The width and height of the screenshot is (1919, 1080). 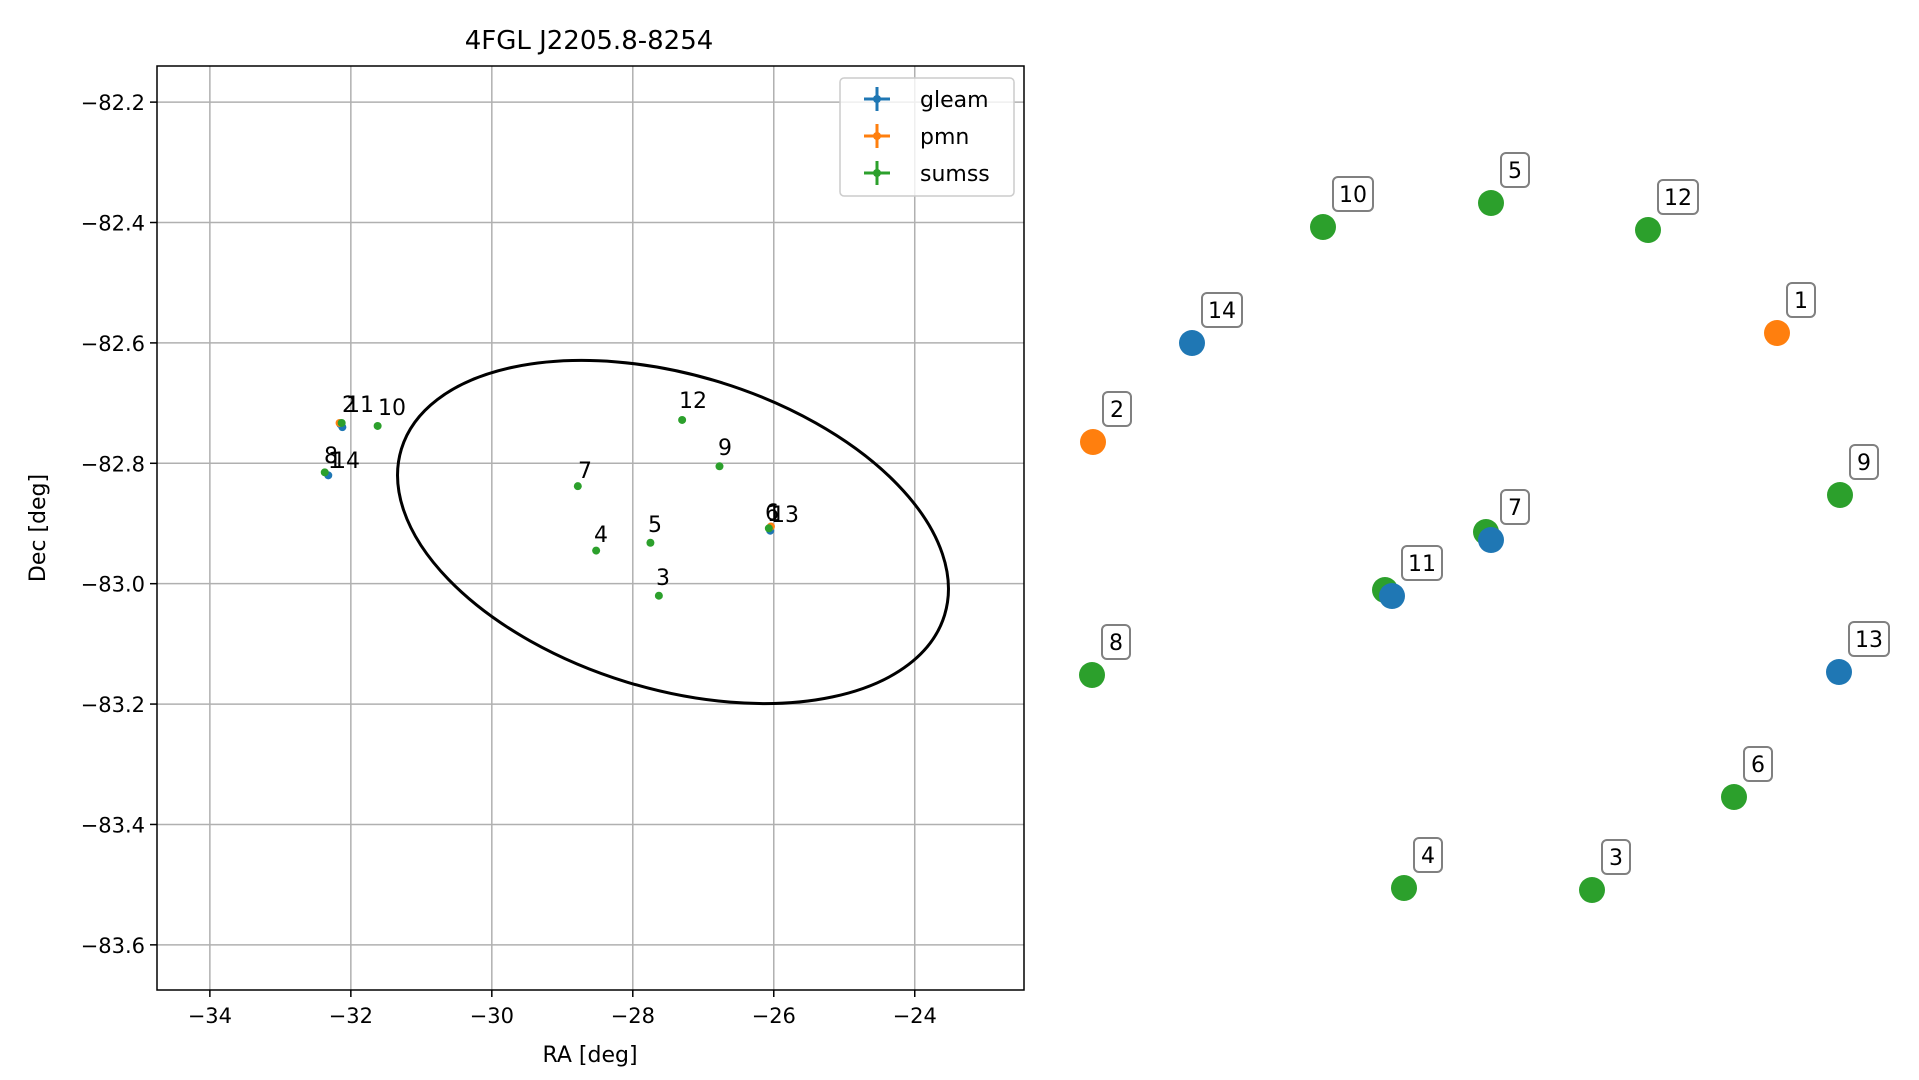 What do you see at coordinates (655, 525) in the screenshot?
I see `point-label: 5` at bounding box center [655, 525].